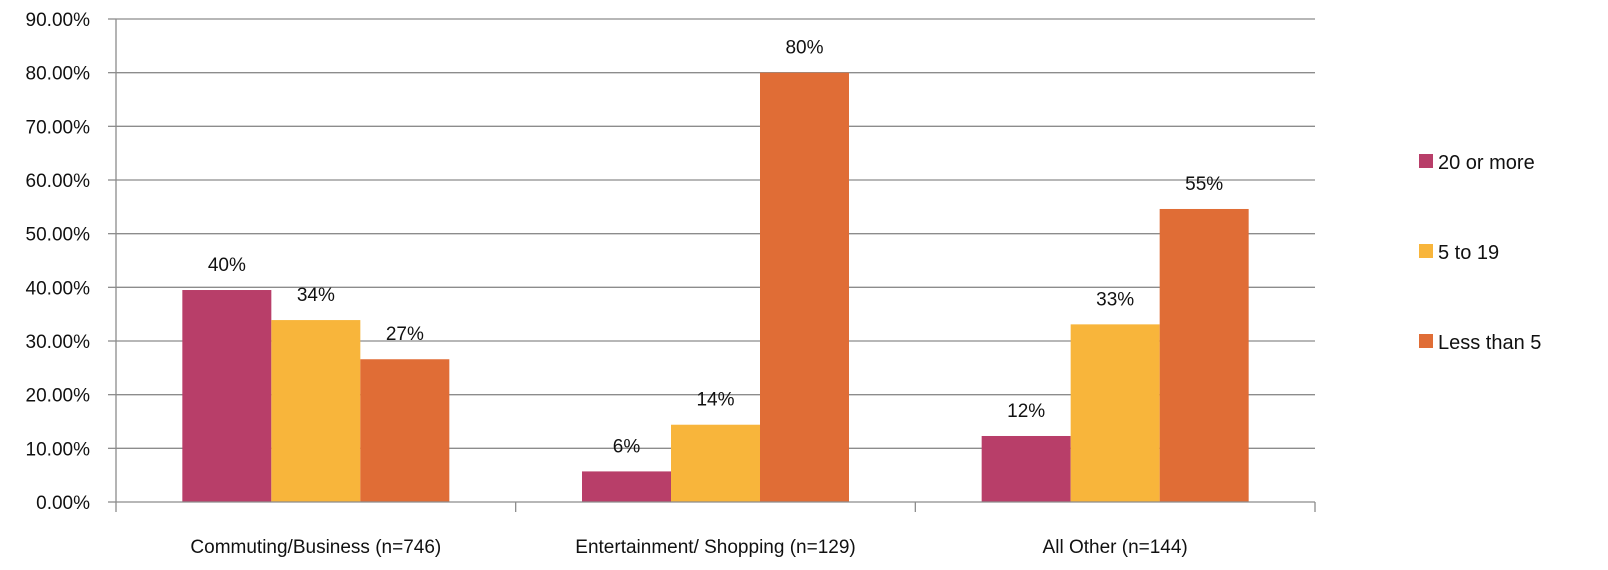  Describe the element at coordinates (1026, 411) in the screenshot. I see `data-label: 12%` at that location.